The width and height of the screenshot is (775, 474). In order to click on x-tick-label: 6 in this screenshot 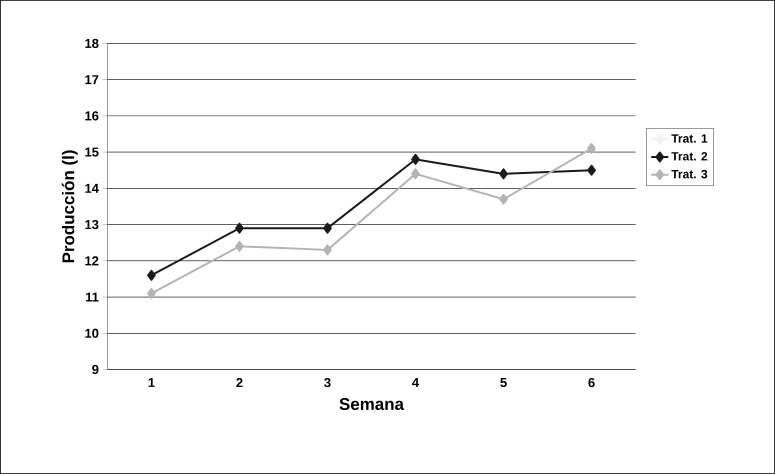, I will do `click(591, 383)`.